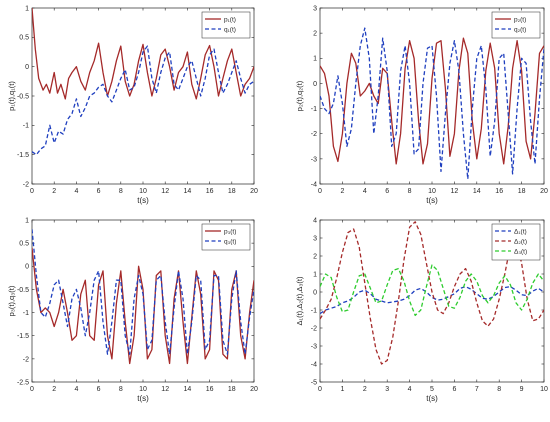 This screenshot has height=422, width=550. Describe the element at coordinates (522, 389) in the screenshot. I see `x-tick-label: 9` at that location.